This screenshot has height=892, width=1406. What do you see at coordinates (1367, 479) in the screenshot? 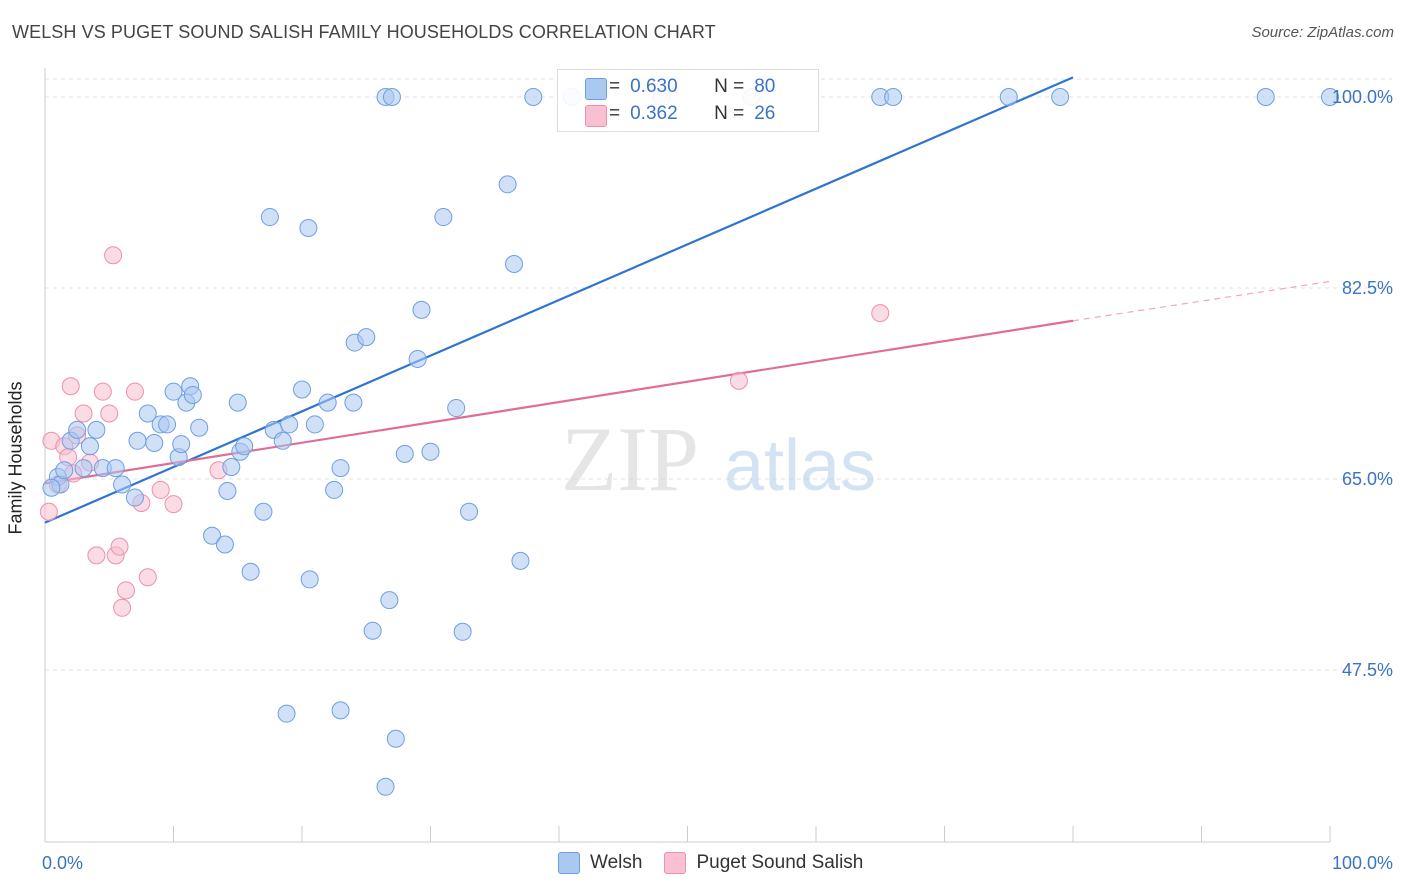
I see `y-tick-label-2: 65.0%` at bounding box center [1367, 479].